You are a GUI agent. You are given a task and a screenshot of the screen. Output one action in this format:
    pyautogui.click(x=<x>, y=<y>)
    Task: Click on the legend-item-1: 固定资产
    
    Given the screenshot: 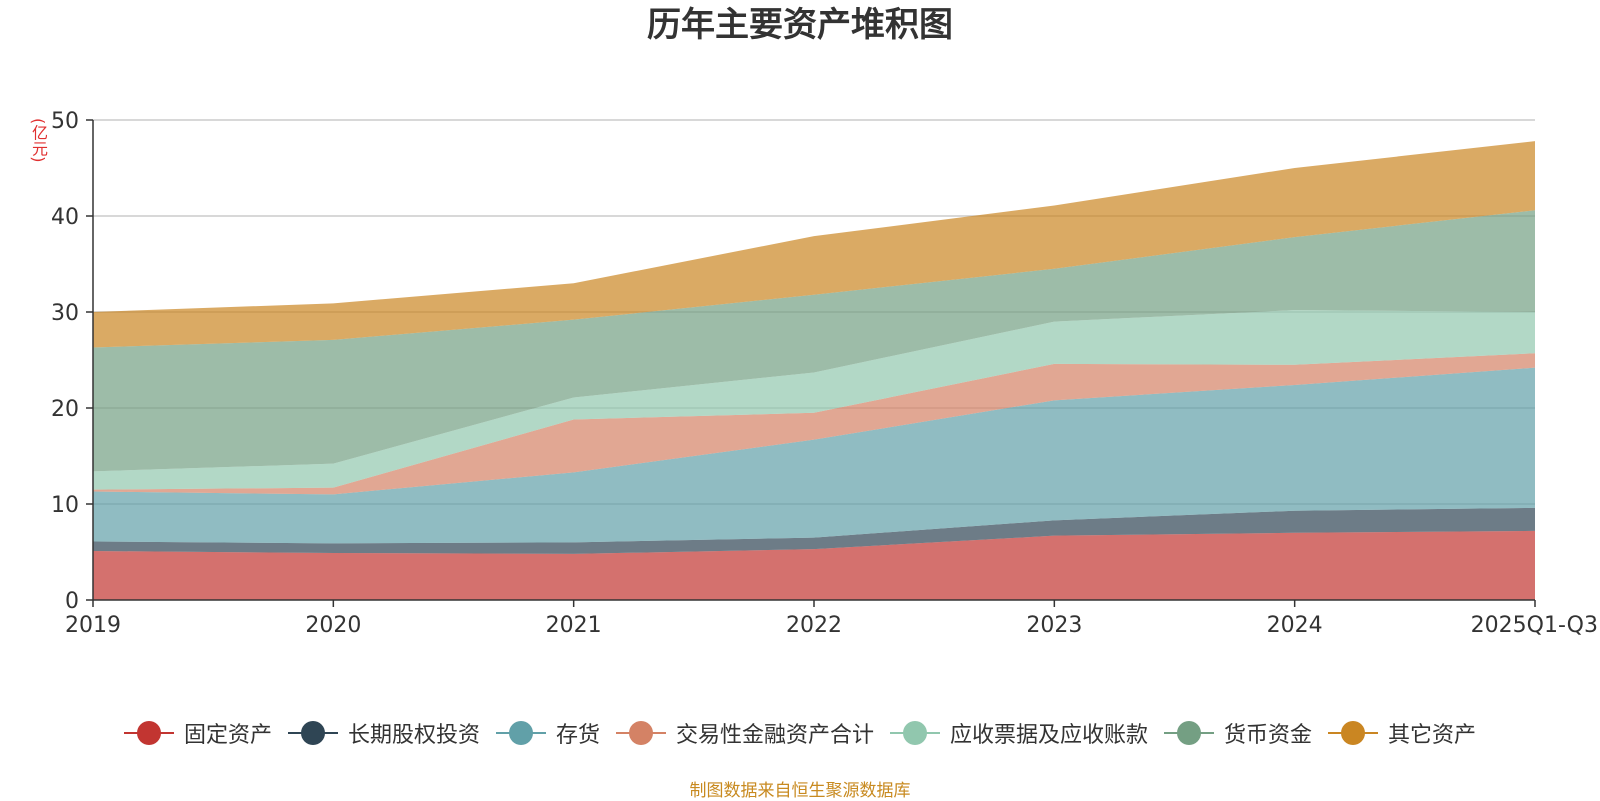 What is the action you would take?
    pyautogui.click(x=197, y=733)
    